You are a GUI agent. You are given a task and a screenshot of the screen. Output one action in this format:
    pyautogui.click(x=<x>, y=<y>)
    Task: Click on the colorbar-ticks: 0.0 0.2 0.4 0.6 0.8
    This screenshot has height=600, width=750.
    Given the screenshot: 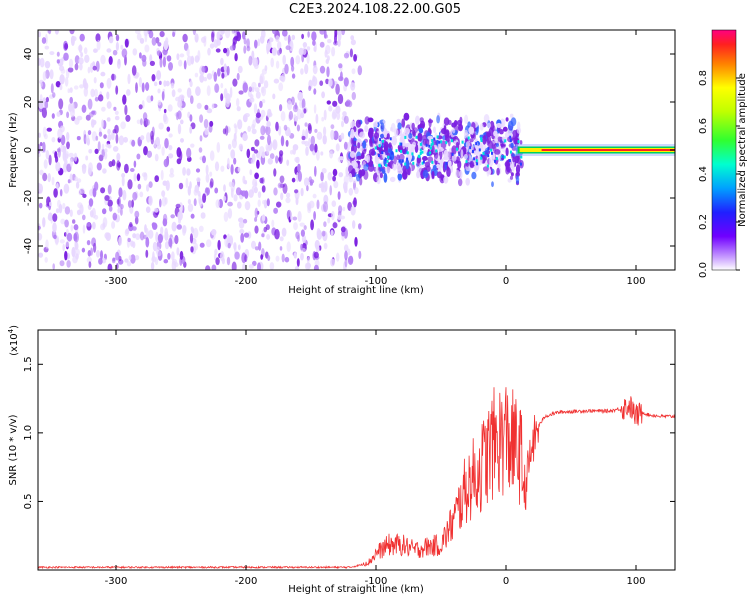 What is the action you would take?
    pyautogui.click(x=719, y=174)
    